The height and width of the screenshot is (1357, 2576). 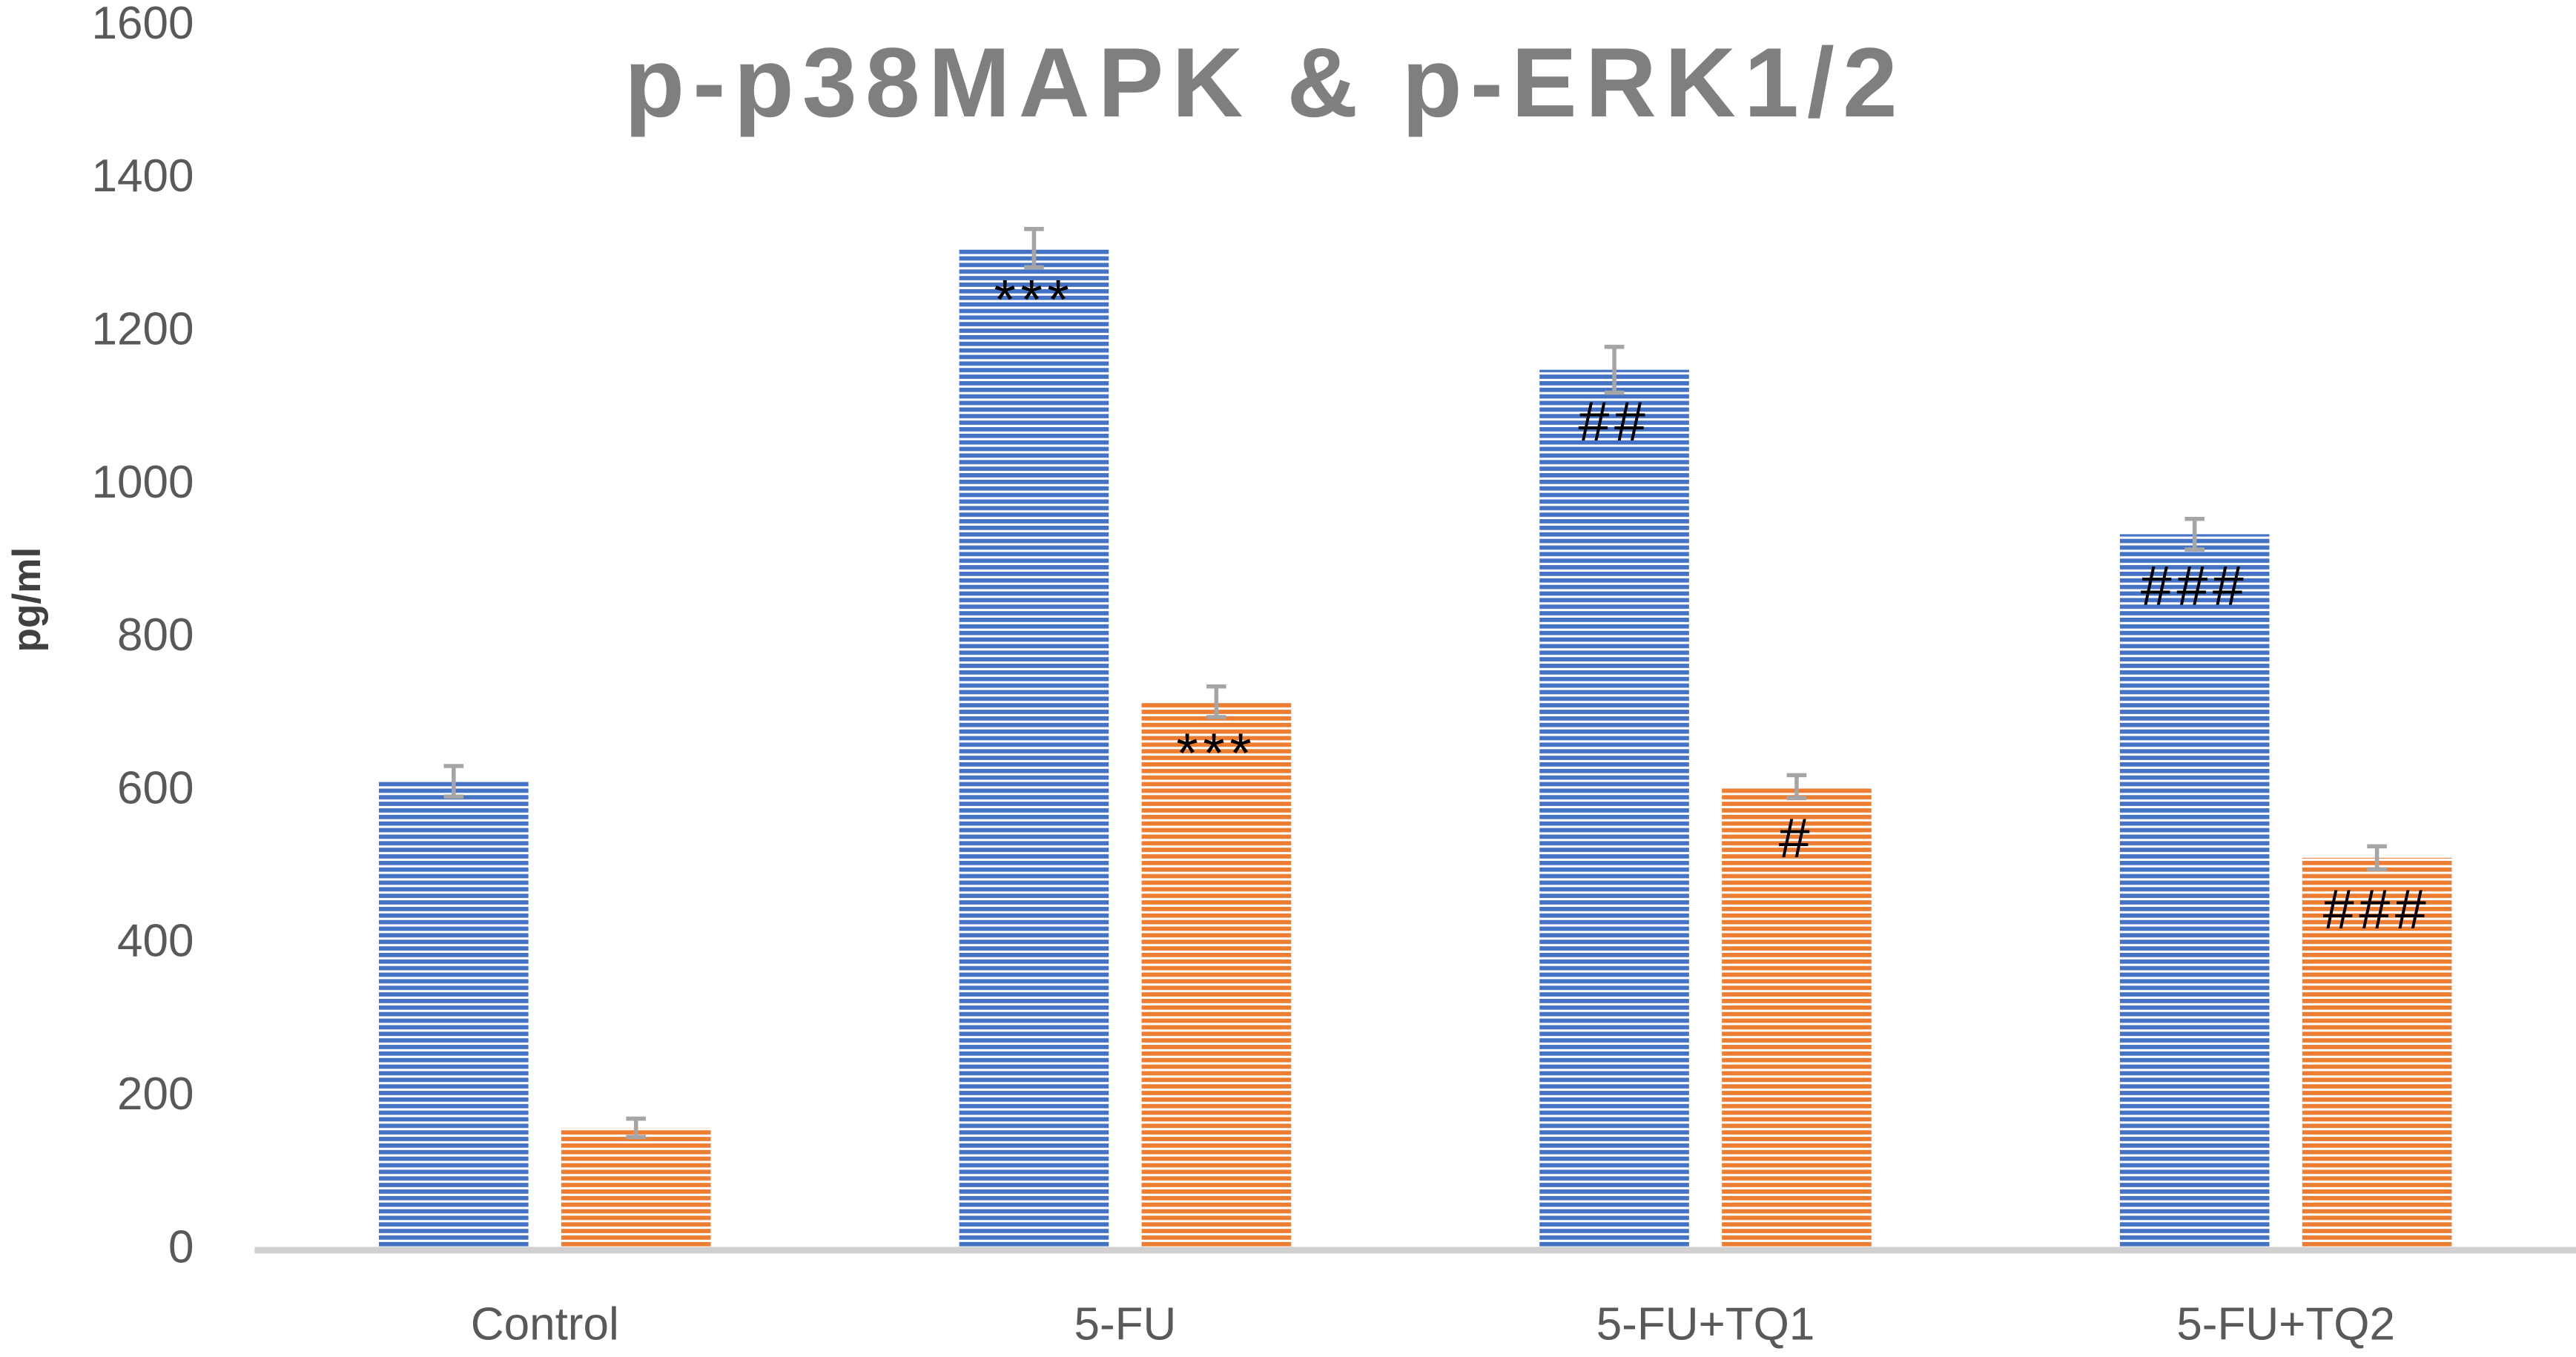 I want to click on x-tick-label: 5-FU, so click(x=1125, y=1324).